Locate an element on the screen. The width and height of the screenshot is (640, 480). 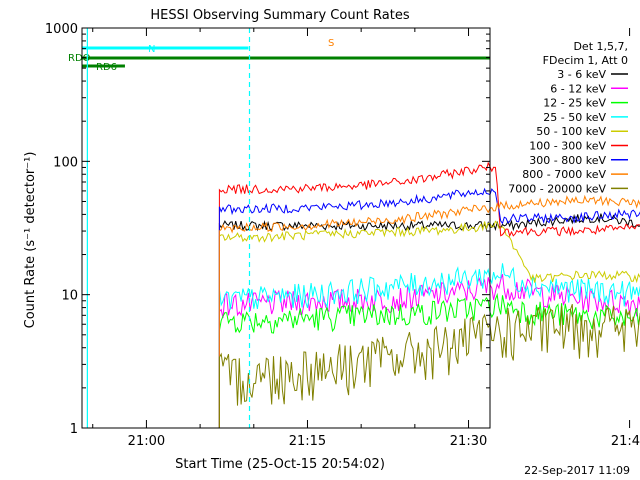
legend-label-6: 300 - 800 keV is located at coordinates (567, 160).